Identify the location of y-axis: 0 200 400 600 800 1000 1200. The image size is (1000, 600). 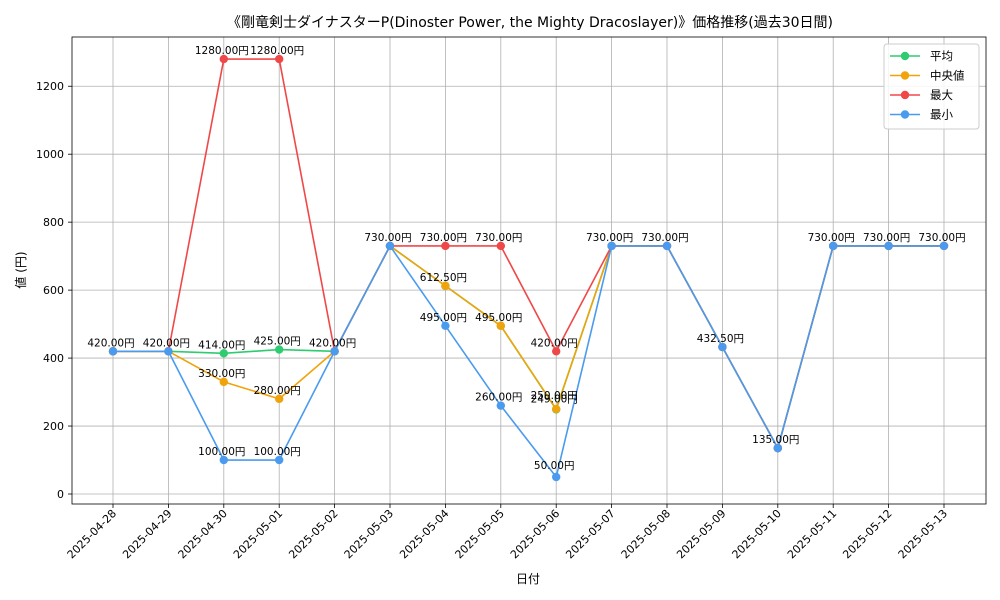
(54, 290).